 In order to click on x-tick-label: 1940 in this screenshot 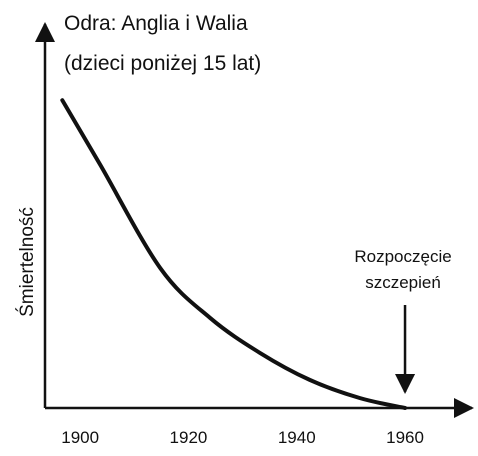, I will do `click(297, 437)`.